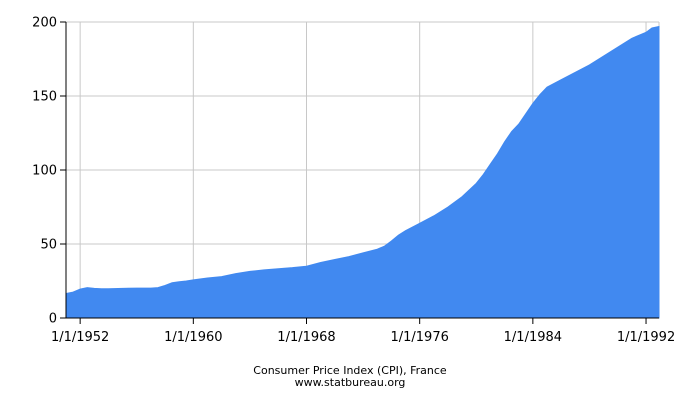 Image resolution: width=700 pixels, height=400 pixels. Describe the element at coordinates (193, 337) in the screenshot. I see `x-tick-label: 1/1/1960` at that location.